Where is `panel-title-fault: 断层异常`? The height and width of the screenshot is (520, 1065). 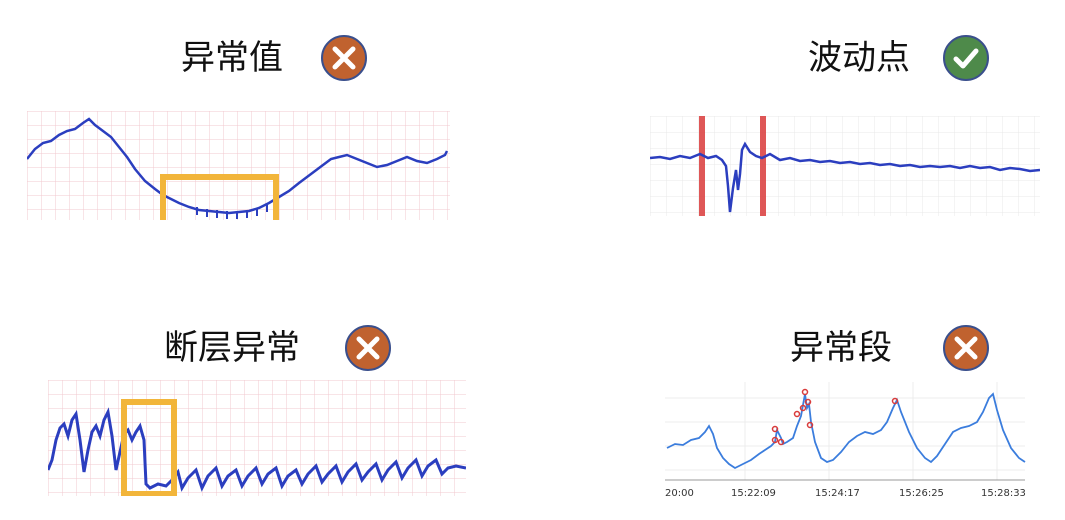 panel-title-fault: 断层异常 is located at coordinates (232, 348).